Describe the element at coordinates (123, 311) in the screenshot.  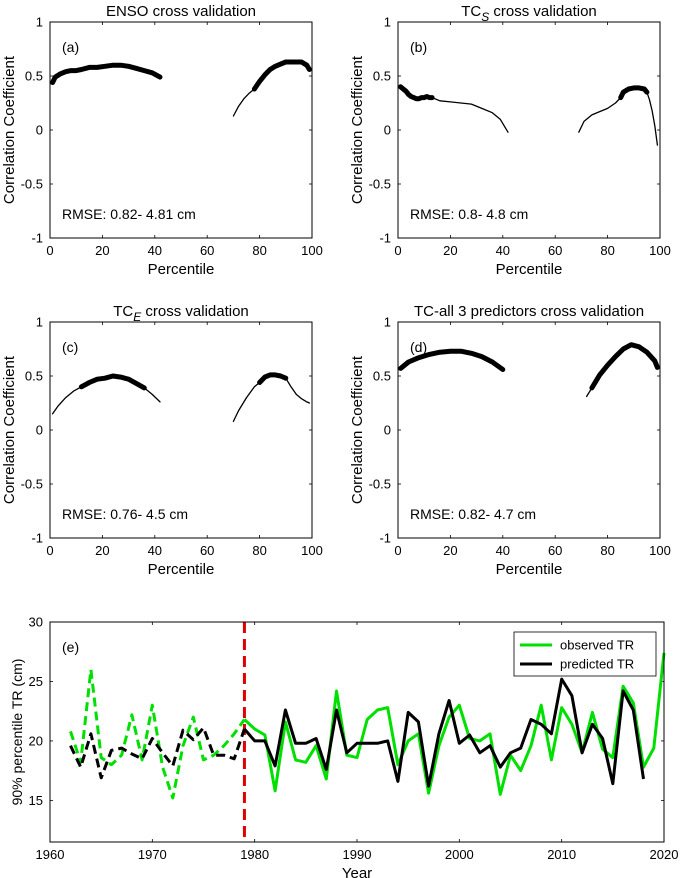
I see `title-main: TC` at that location.